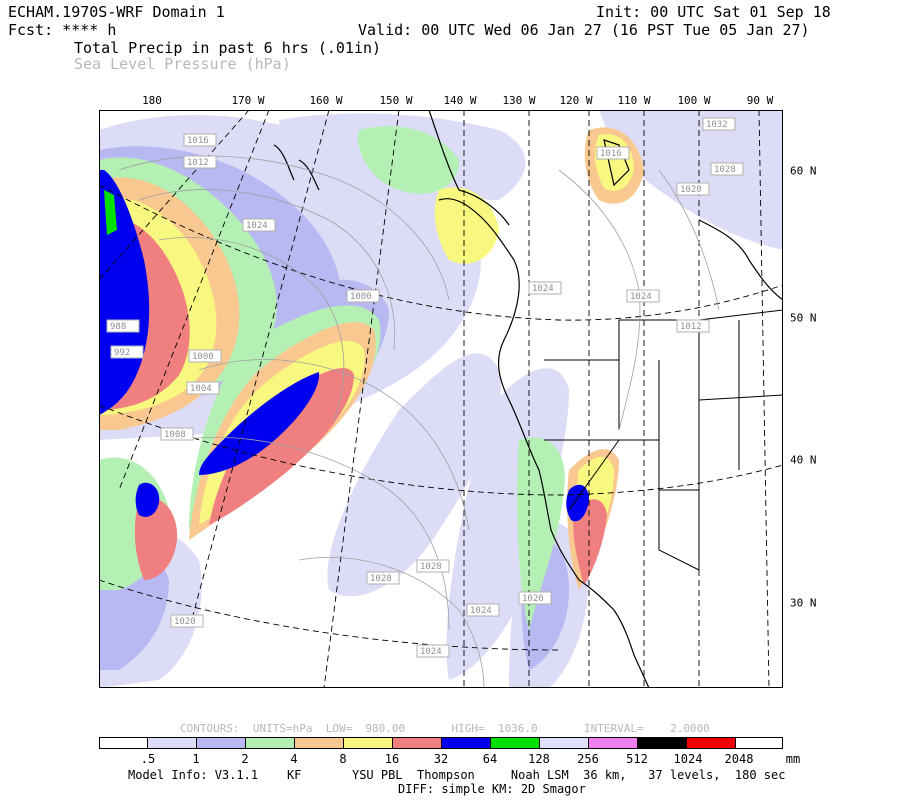 This screenshot has height=800, width=900. I want to click on colorbar-label: 2, so click(245, 759).